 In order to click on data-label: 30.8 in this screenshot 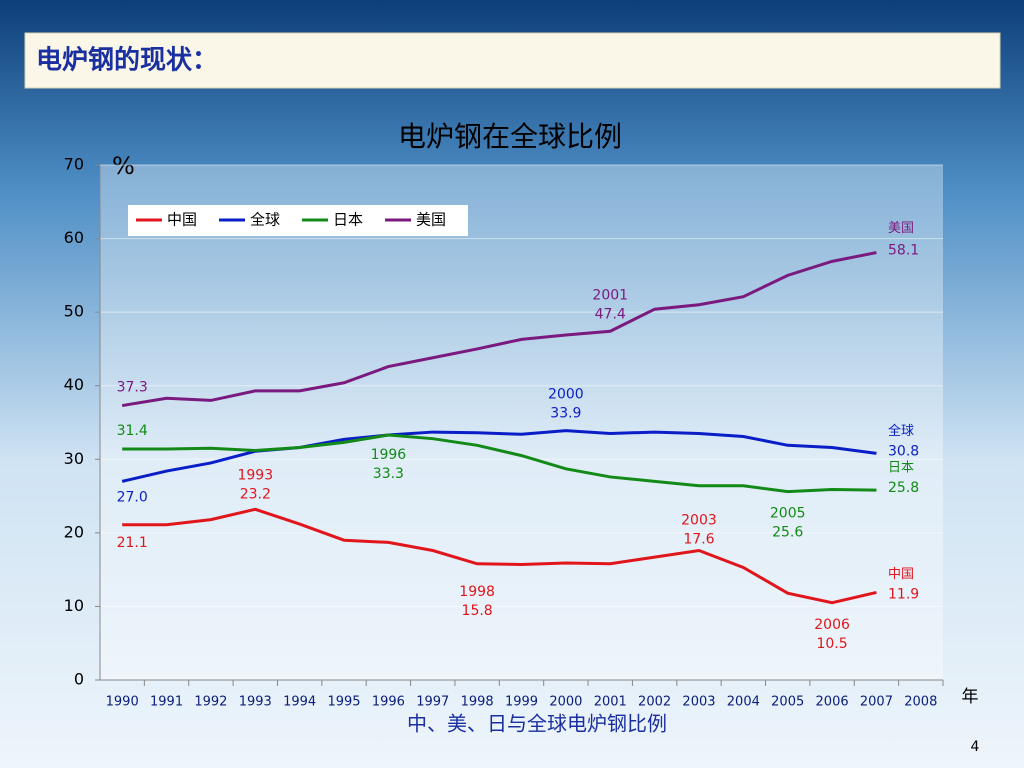, I will do `click(903, 451)`.